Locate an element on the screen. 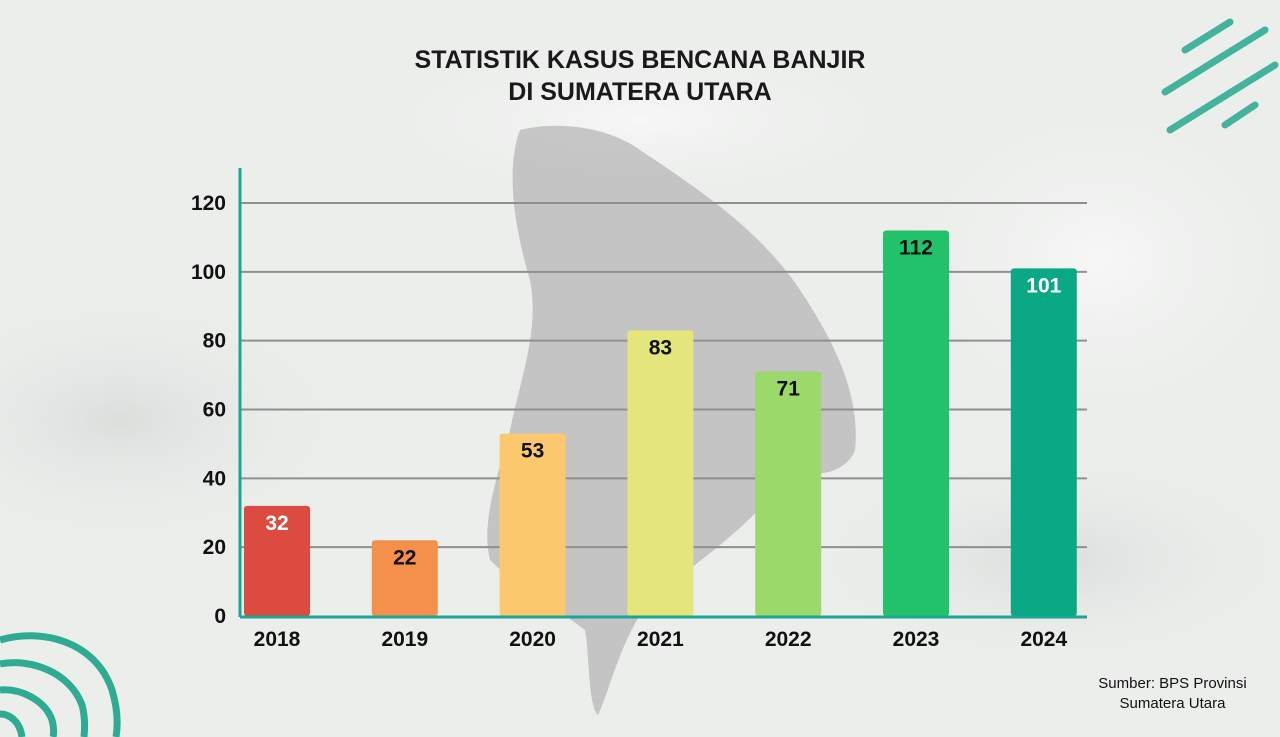 Image resolution: width=1280 pixels, height=737 pixels. x-tick-label-2021: 2021 is located at coordinates (660, 639).